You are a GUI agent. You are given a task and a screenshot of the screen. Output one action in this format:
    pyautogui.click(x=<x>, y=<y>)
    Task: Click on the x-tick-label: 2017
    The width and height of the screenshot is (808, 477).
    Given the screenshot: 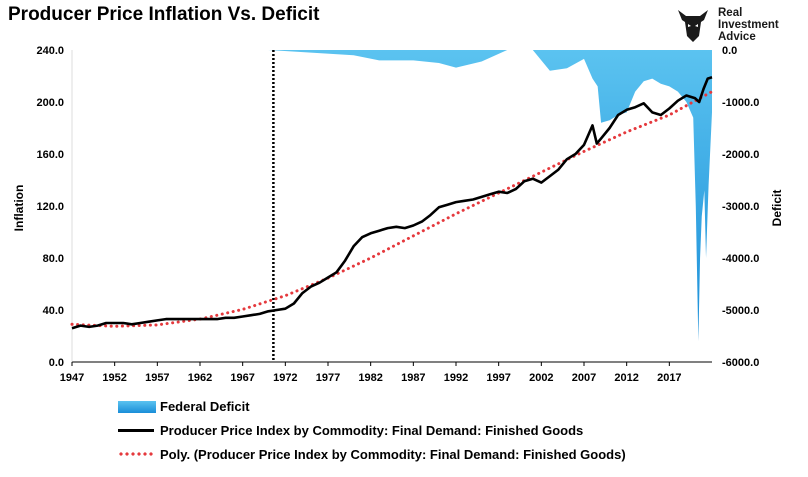 What is the action you would take?
    pyautogui.click(x=669, y=378)
    